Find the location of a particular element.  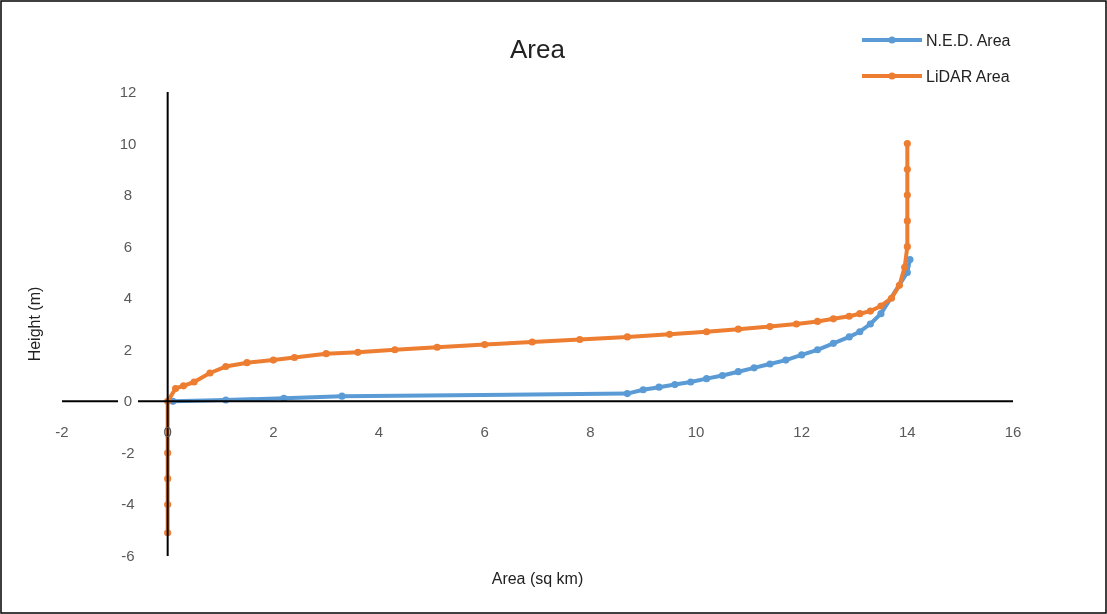

x-tick-label: -2 is located at coordinates (62, 432).